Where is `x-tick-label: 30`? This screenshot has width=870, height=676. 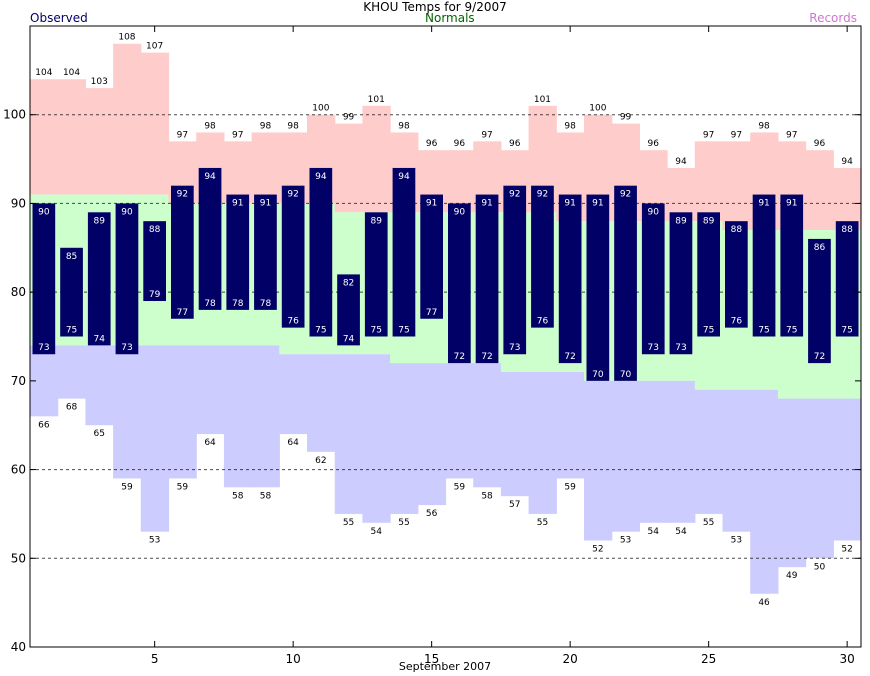 x-tick-label: 30 is located at coordinates (847, 659).